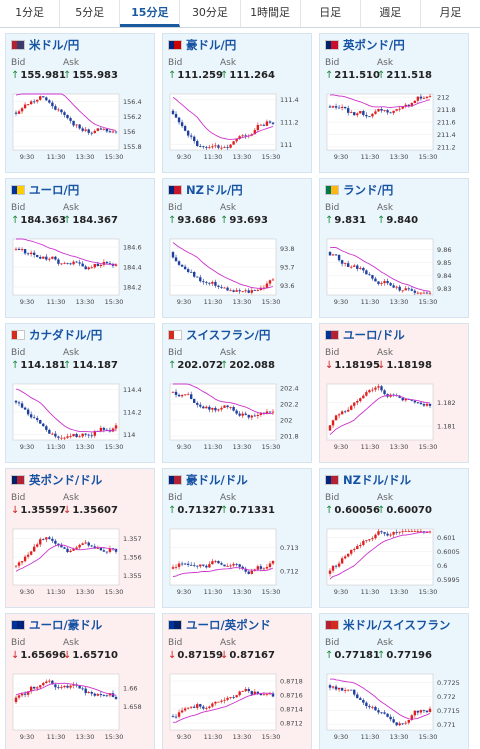  Describe the element at coordinates (80, 563) in the screenshot. I see `candlestick-chart: 1.357 1.356 1.355 9:30 11:30 13:30 15:30` at that location.